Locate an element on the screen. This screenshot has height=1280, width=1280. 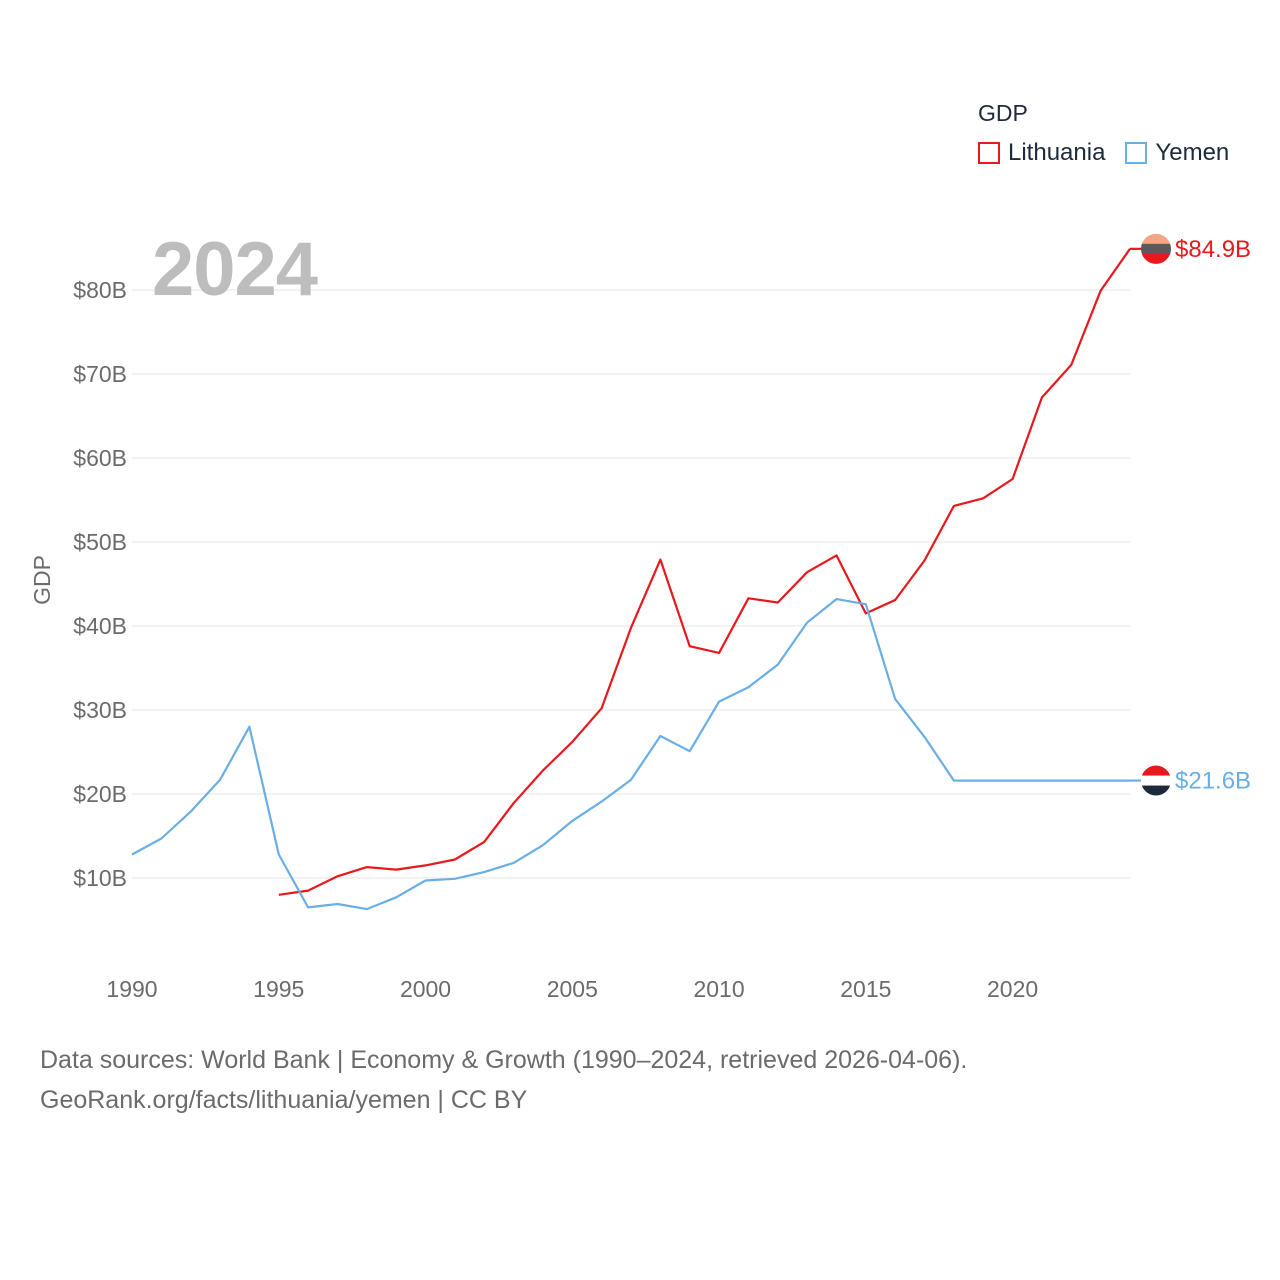
legend-swatch-yemen is located at coordinates (1136, 153).